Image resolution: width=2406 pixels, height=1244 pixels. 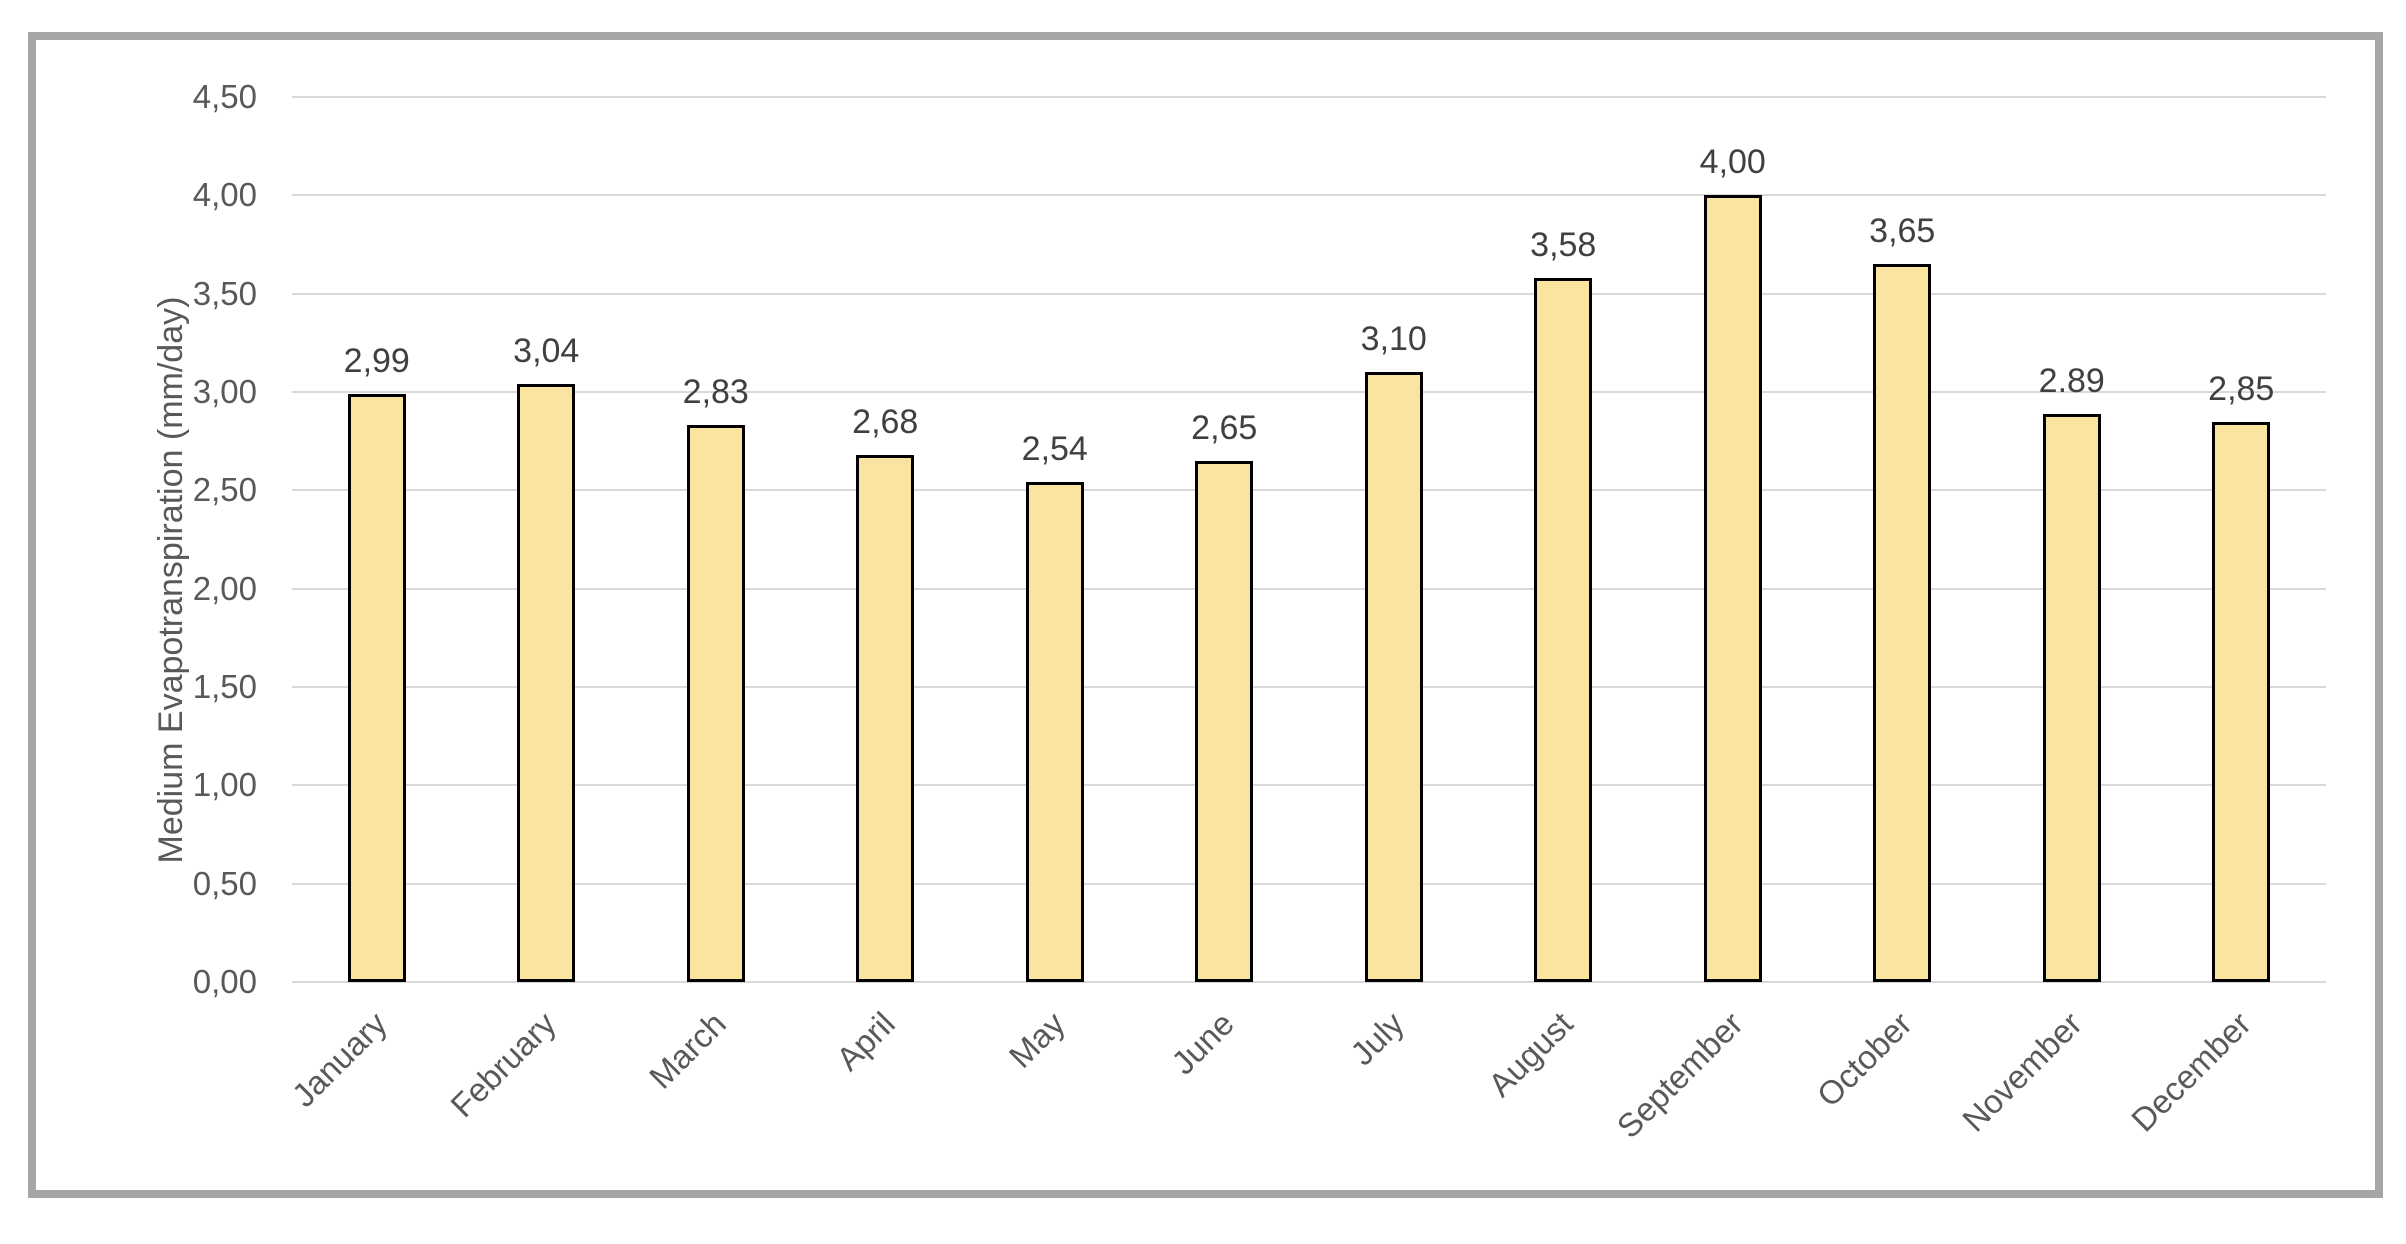 I want to click on bar-august, so click(x=1563, y=629).